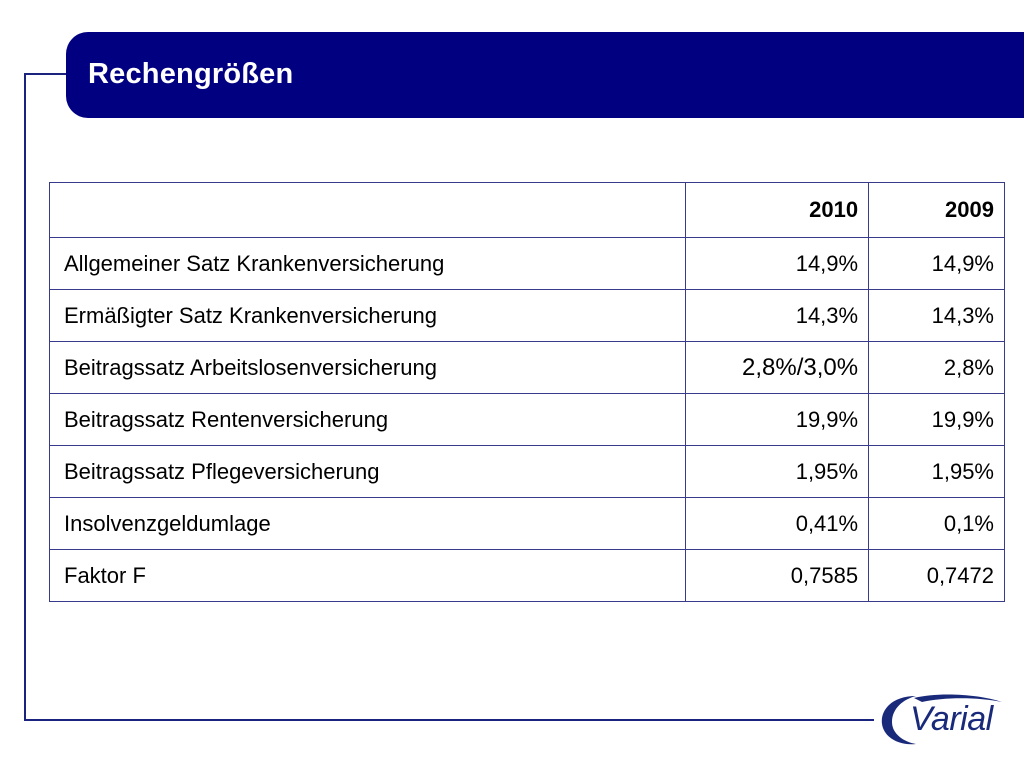  I want to click on table-row: Insolvenzgeldumlage 0,41% 0,1%, so click(526, 523).